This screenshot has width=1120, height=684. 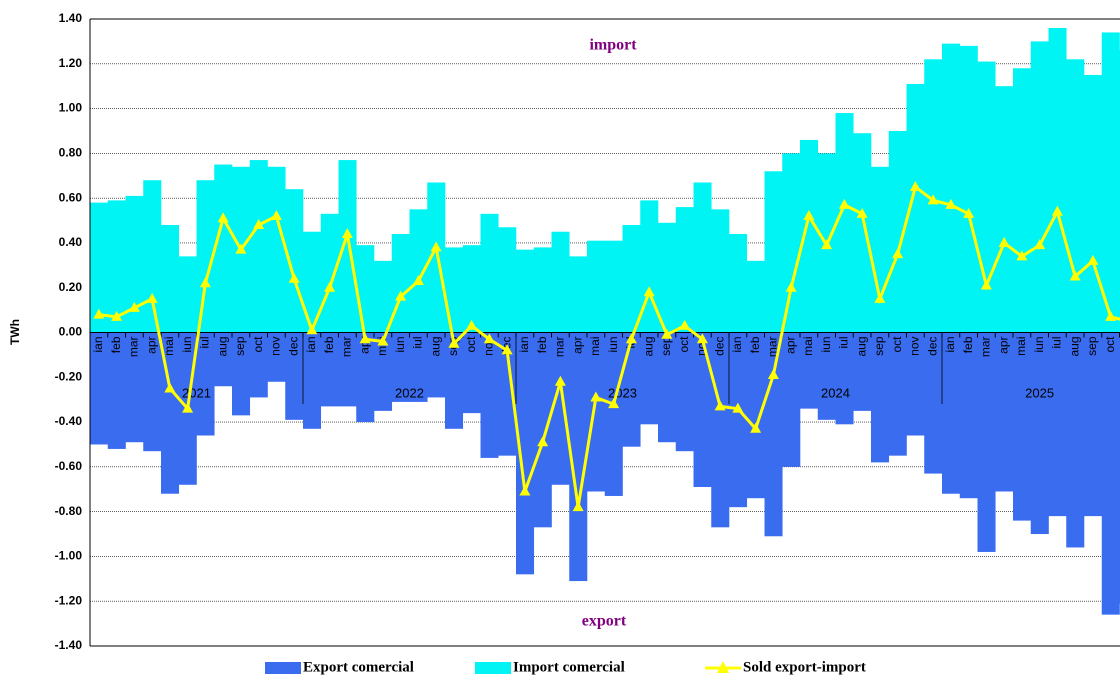 I want to click on x-tick-label: mar, so click(x=347, y=347).